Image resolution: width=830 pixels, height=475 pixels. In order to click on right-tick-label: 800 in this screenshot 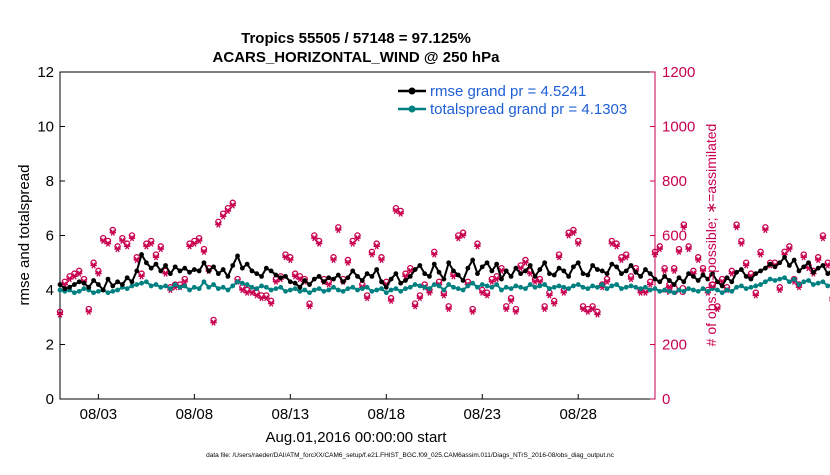, I will do `click(674, 181)`.